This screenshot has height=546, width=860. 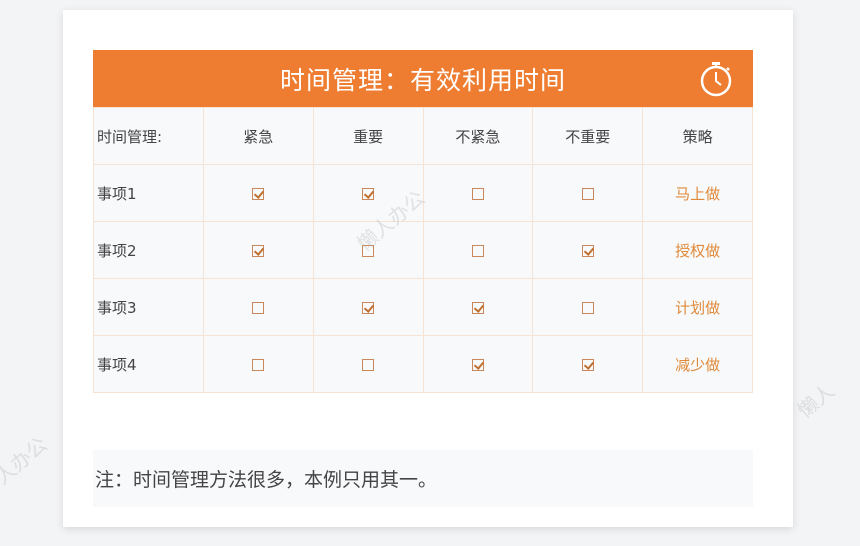 I want to click on item-label: 事项3, so click(x=148, y=307).